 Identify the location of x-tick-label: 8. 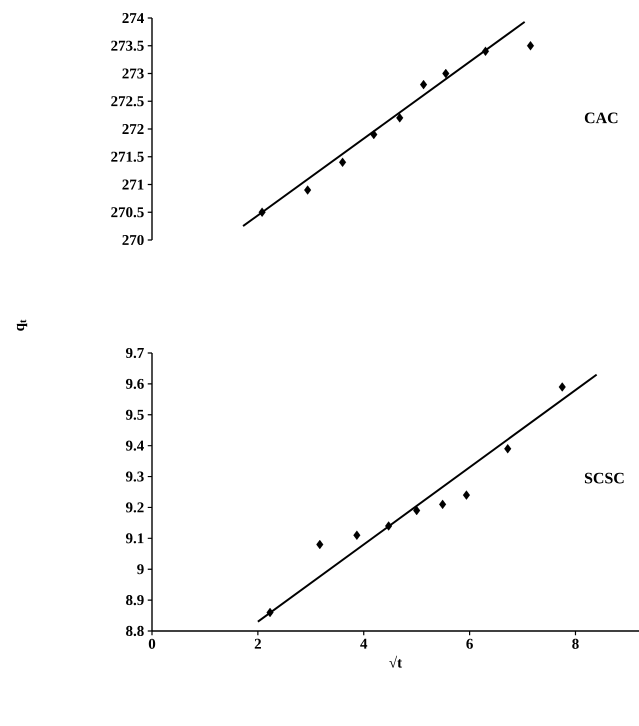
(575, 643).